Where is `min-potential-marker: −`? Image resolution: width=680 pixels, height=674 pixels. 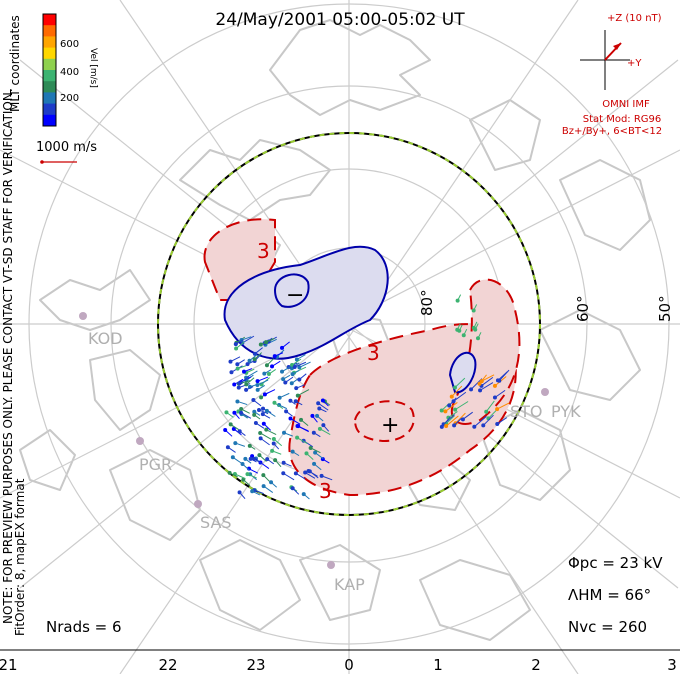 min-potential-marker: − is located at coordinates (295, 295).